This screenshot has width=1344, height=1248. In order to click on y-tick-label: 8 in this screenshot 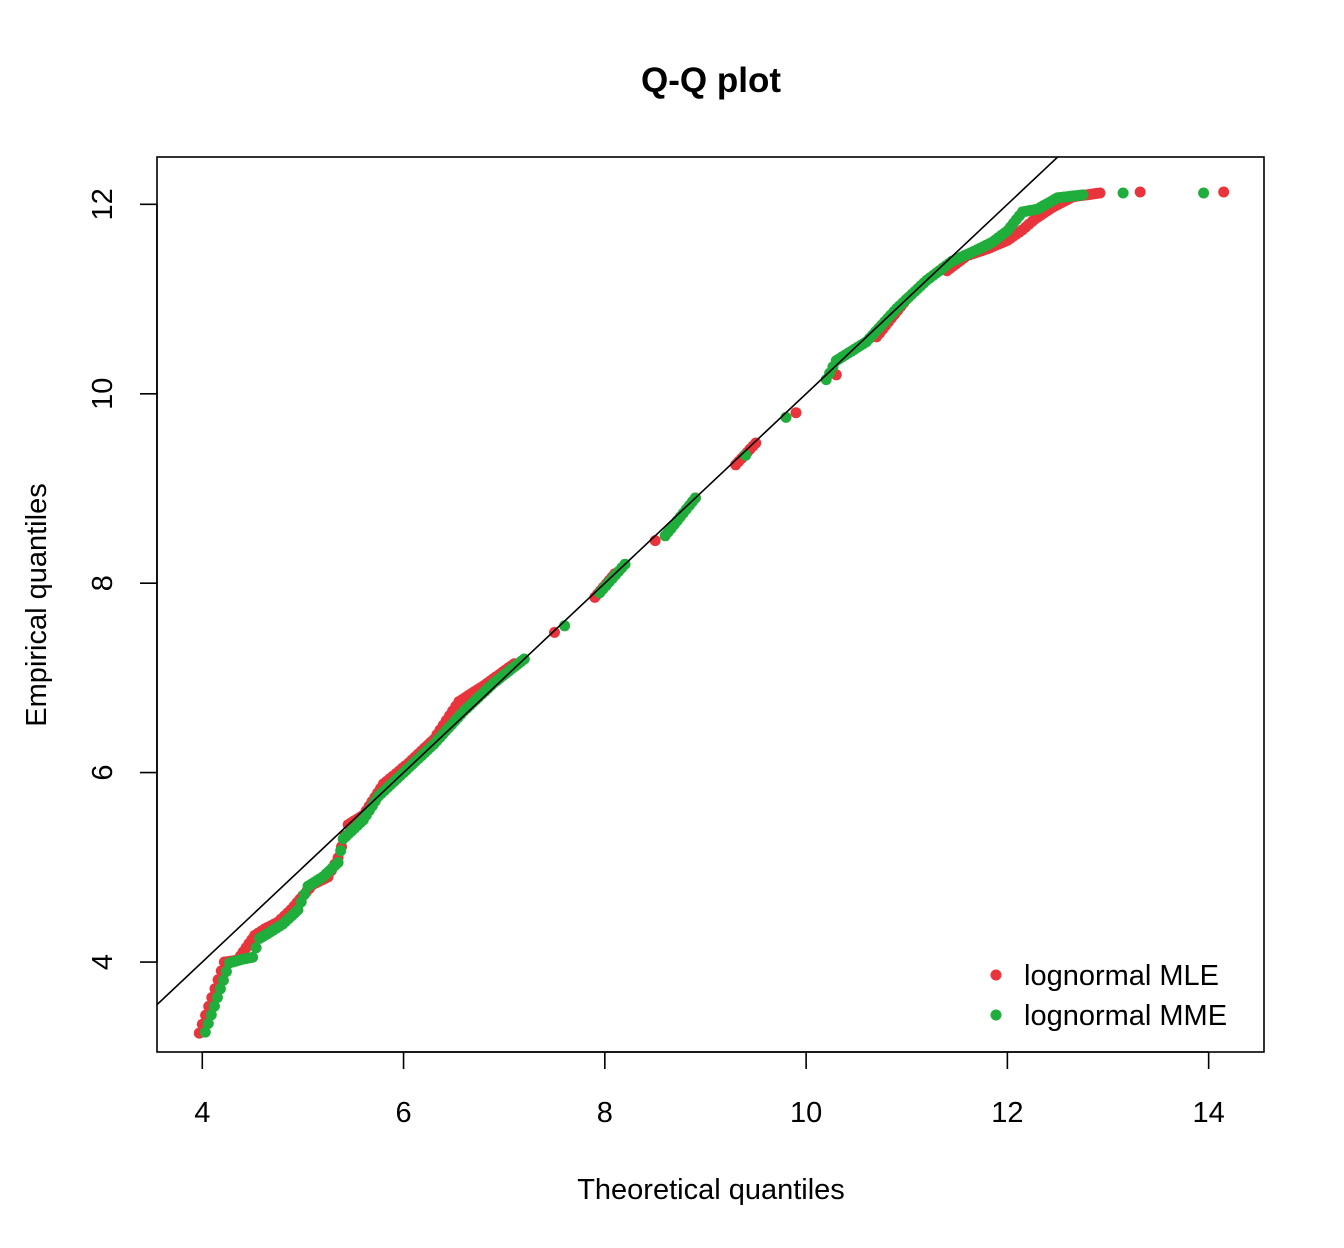, I will do `click(103, 583)`.